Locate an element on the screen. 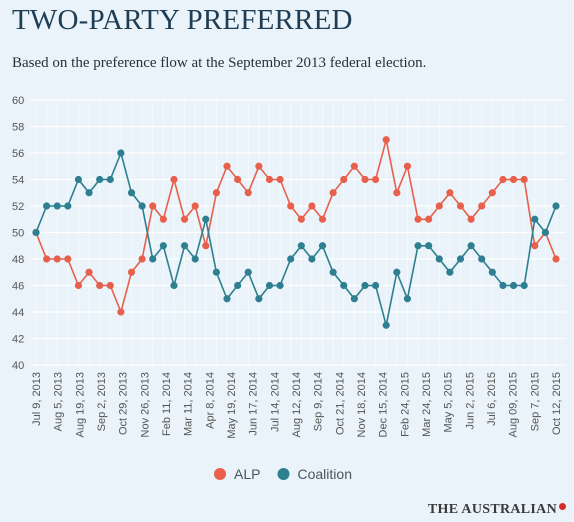 The image size is (574, 522). legend-label-alp: ALP is located at coordinates (247, 474).